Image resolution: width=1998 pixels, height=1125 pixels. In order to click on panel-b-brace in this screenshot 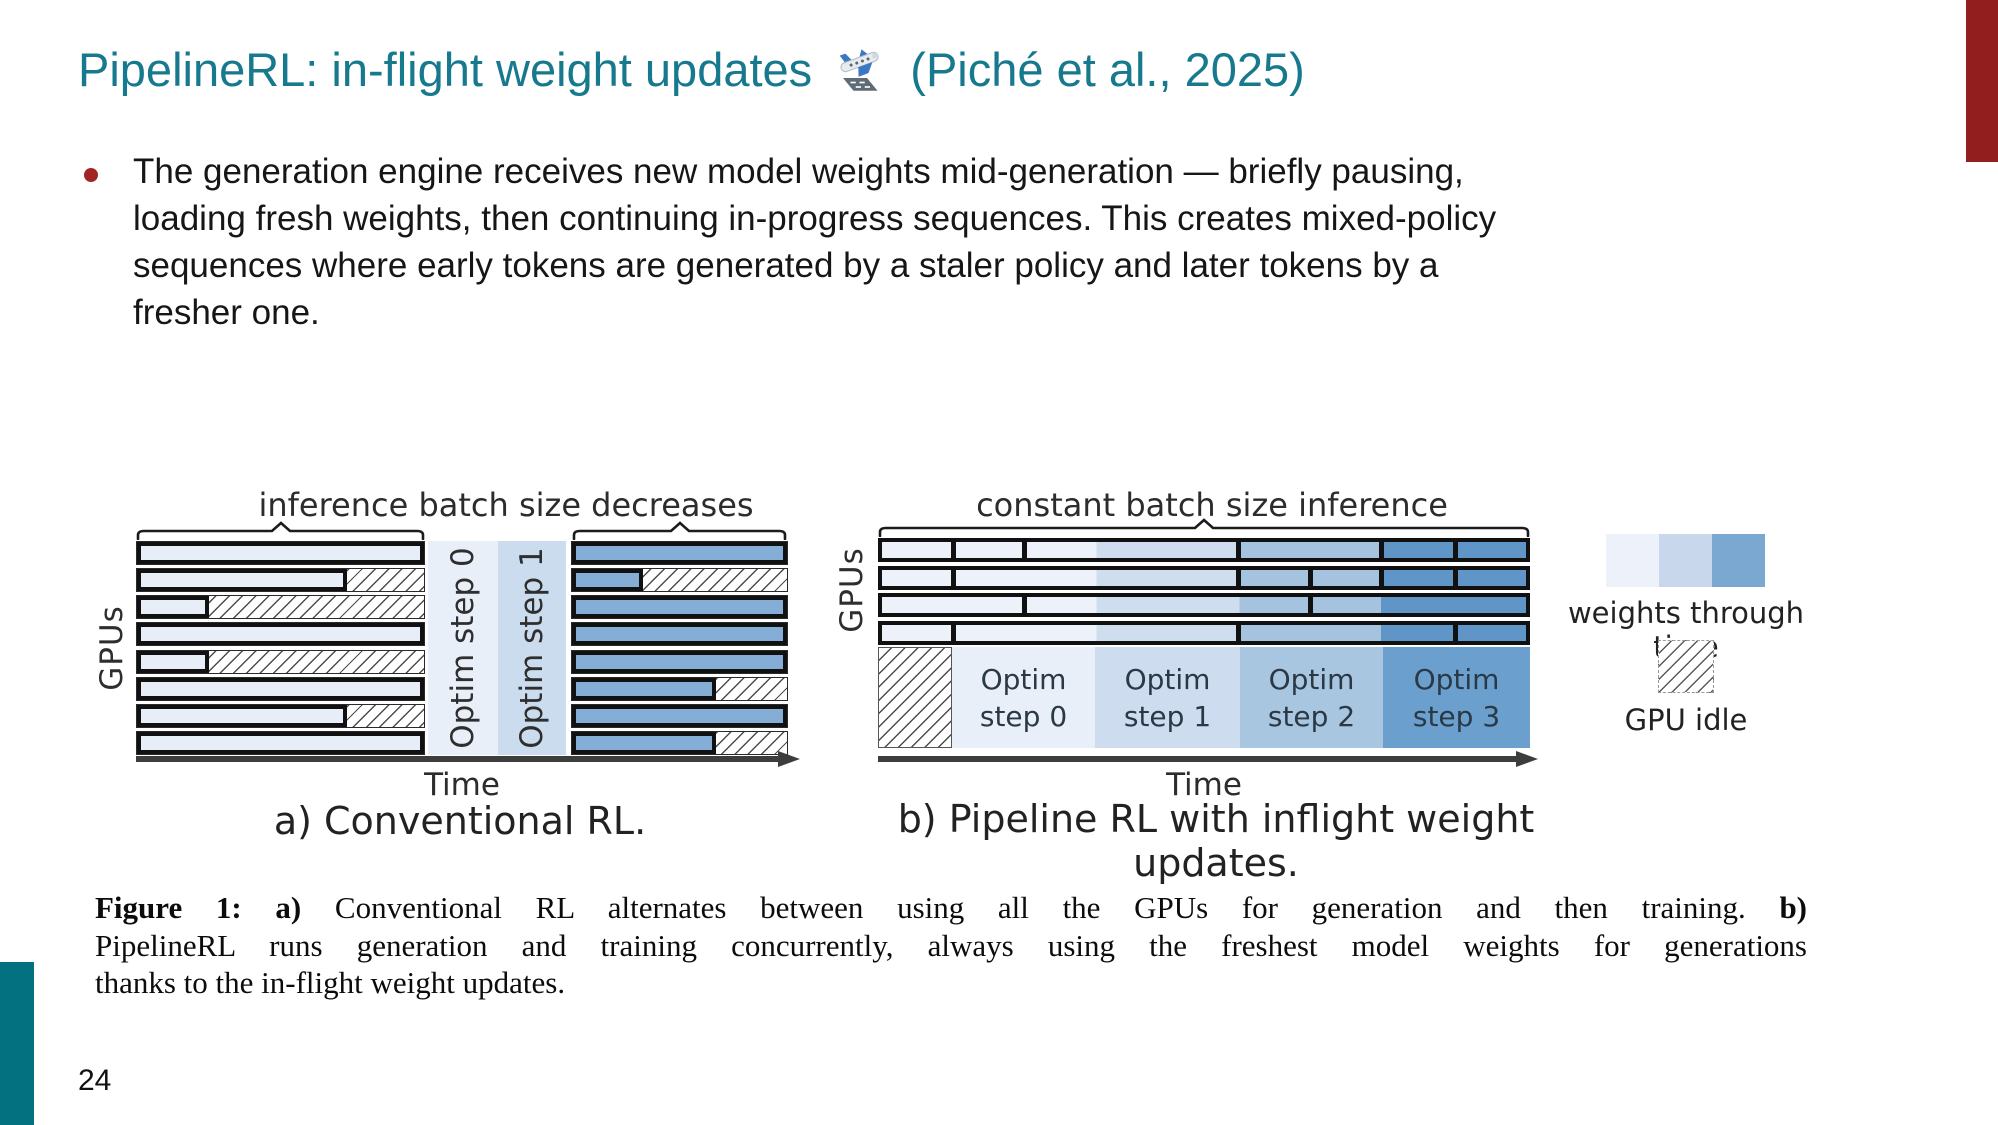, I will do `click(1204, 527)`.